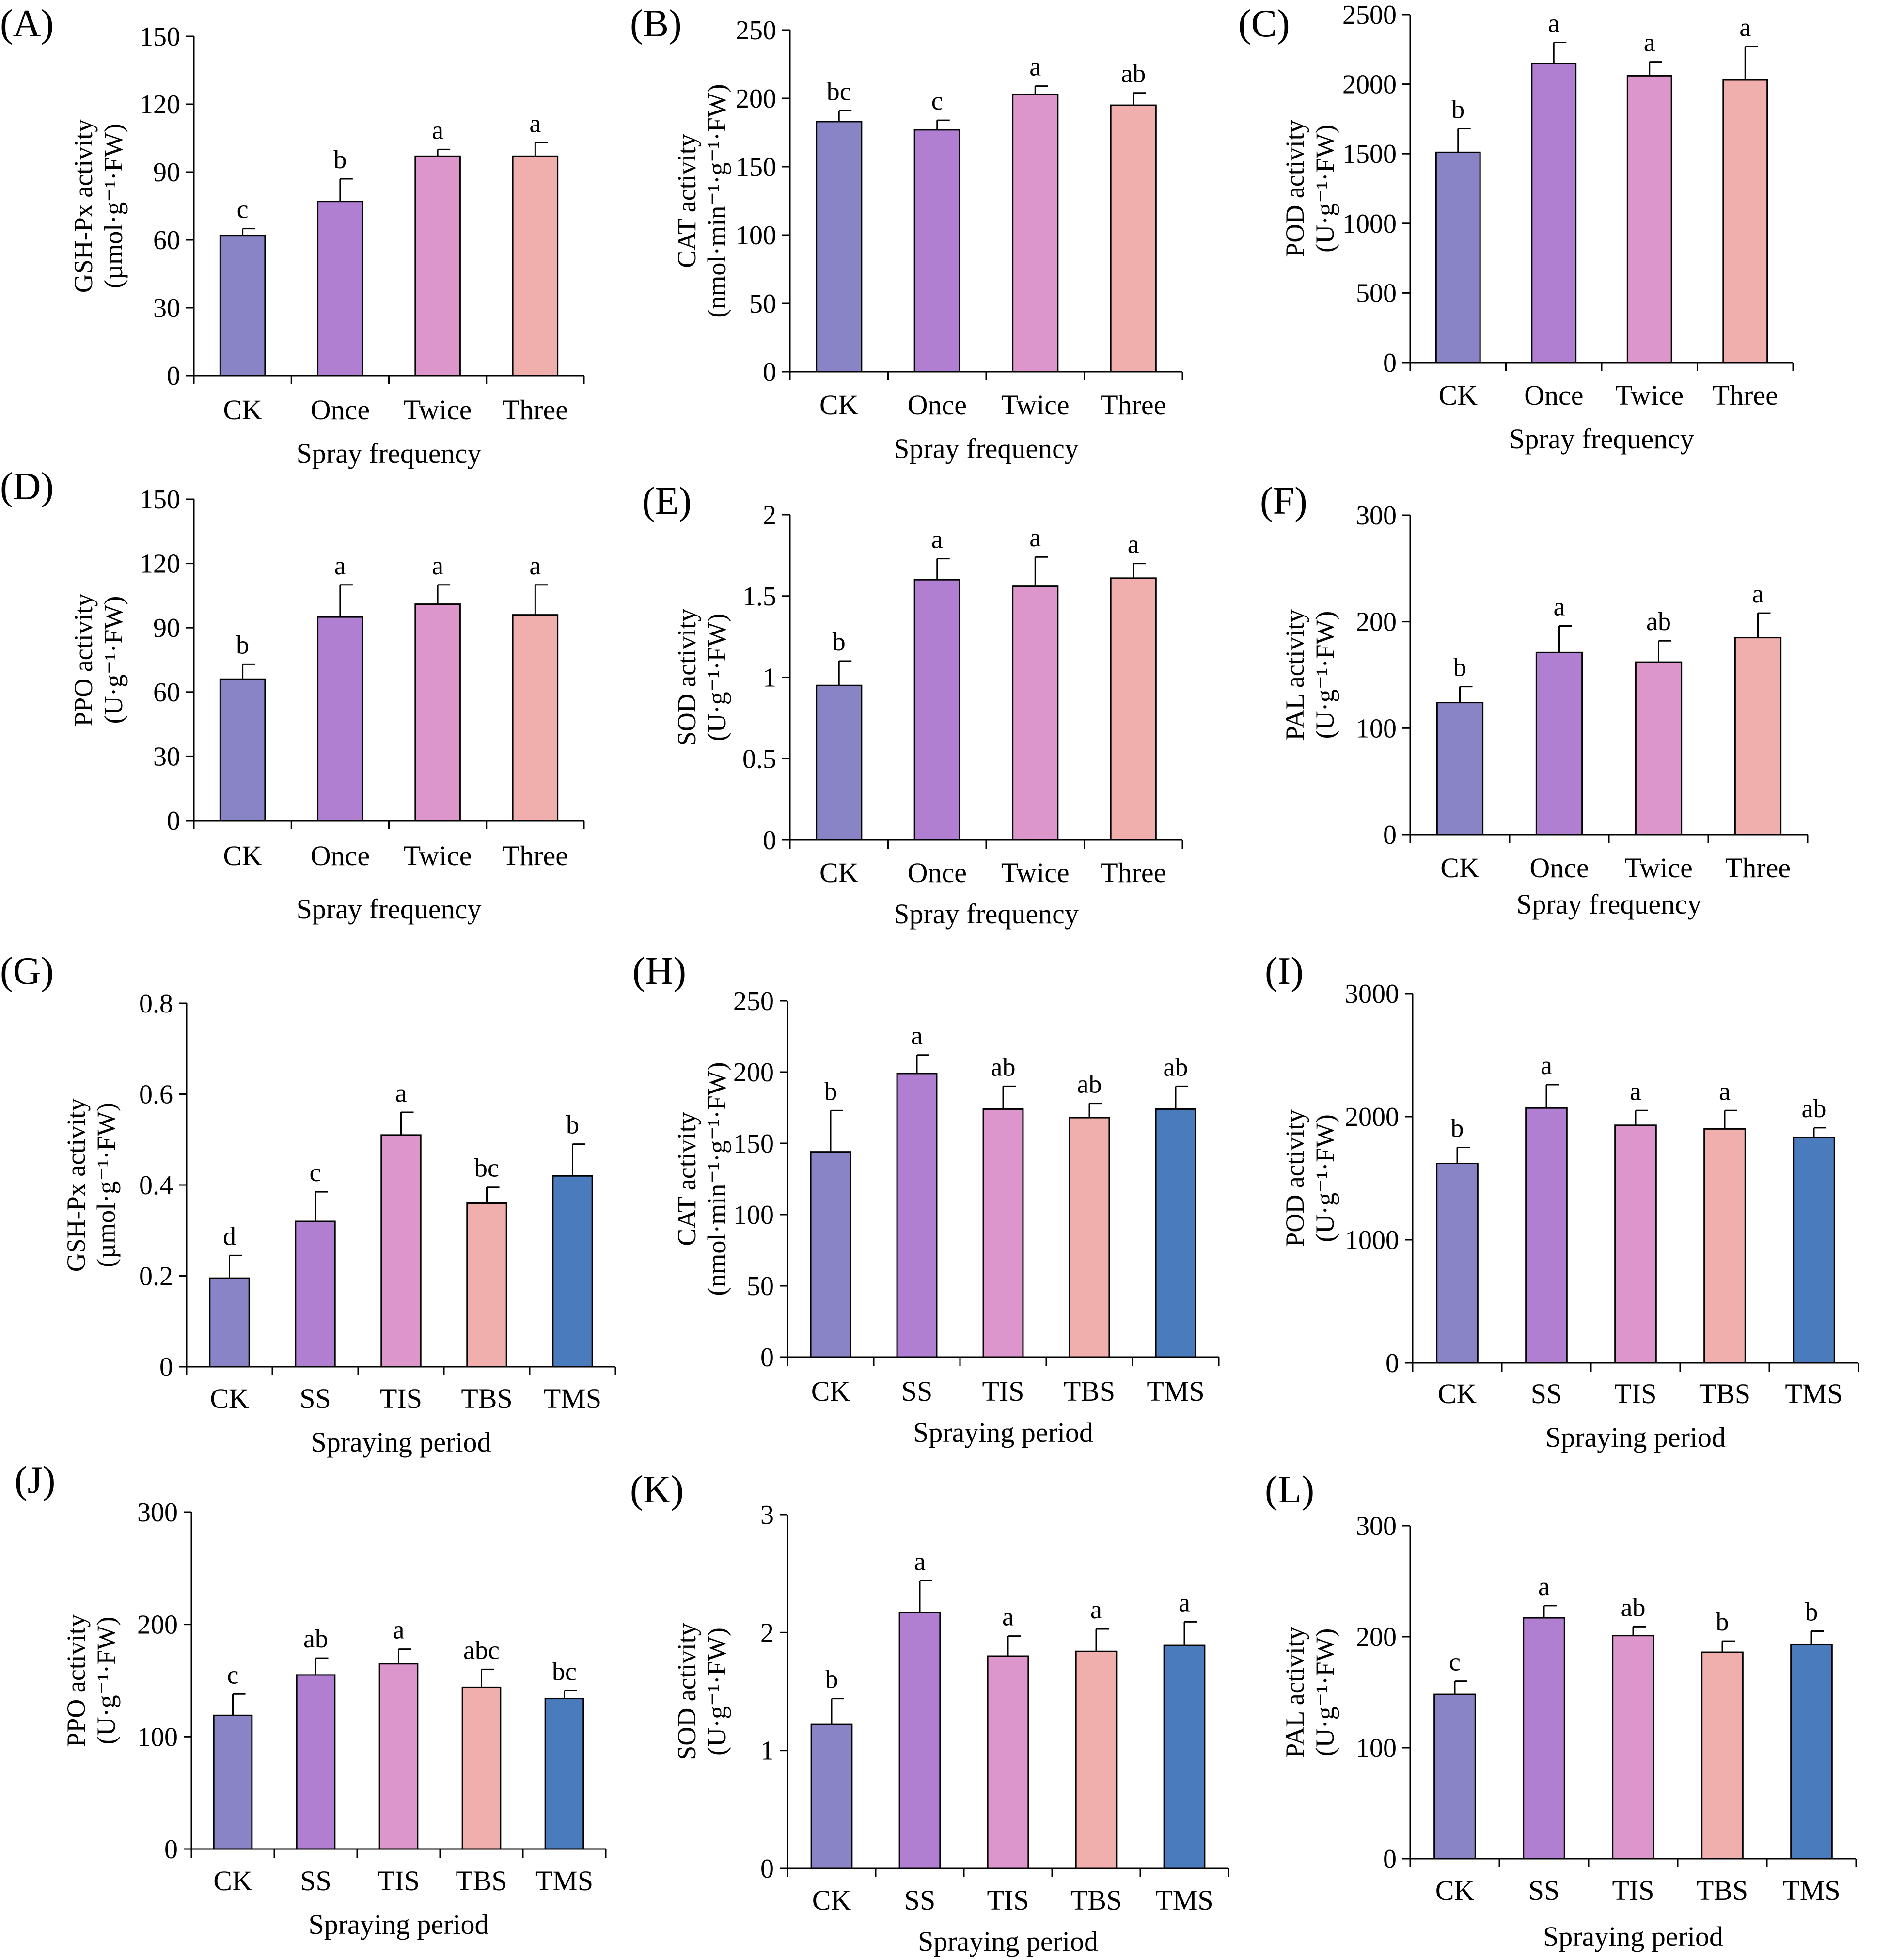  I want to click on panel-label: (H), so click(659, 971).